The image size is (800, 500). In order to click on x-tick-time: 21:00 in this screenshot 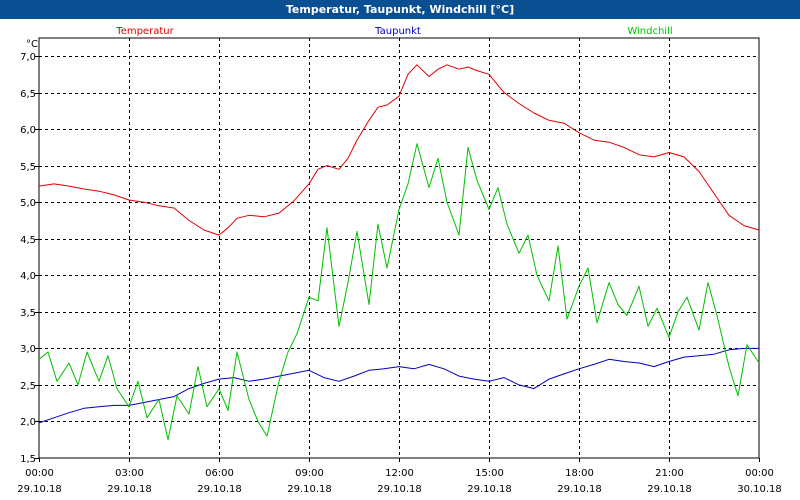, I will do `click(669, 473)`.